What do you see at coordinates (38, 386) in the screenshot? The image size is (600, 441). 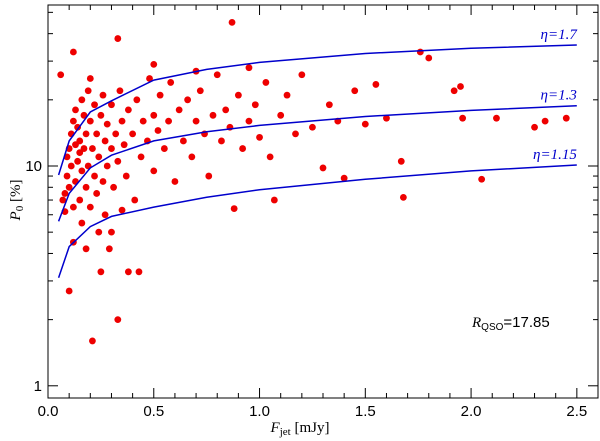 I see `y-tick-label: 1` at bounding box center [38, 386].